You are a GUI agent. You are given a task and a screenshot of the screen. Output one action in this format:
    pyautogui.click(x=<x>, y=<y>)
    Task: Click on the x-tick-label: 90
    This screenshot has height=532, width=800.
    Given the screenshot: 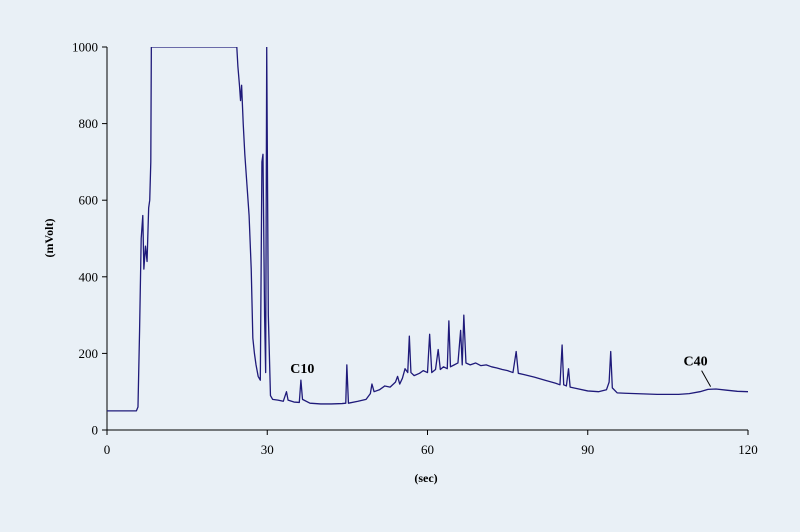 What is the action you would take?
    pyautogui.click(x=587, y=449)
    